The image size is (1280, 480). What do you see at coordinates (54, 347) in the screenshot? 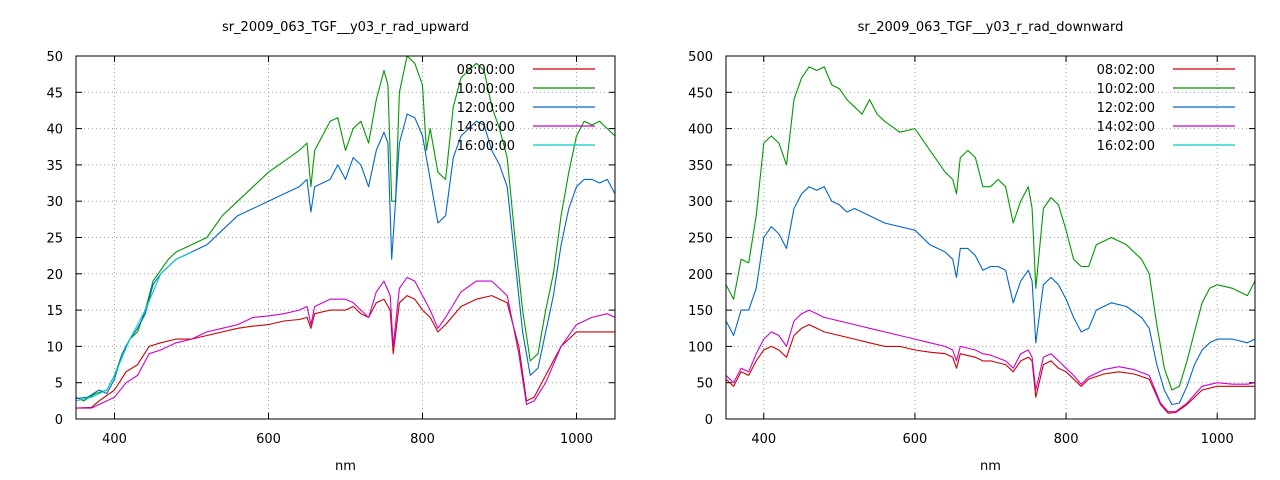
I see `y-tick-label: 10` at bounding box center [54, 347].